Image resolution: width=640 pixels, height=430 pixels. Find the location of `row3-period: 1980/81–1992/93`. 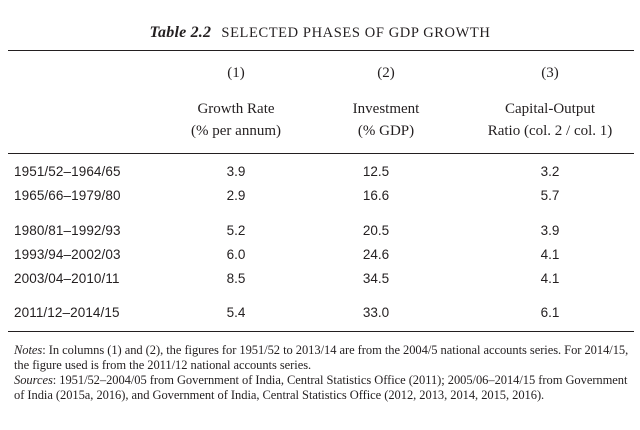

row3-period: 1980/81–1992/93 is located at coordinates (67, 230).